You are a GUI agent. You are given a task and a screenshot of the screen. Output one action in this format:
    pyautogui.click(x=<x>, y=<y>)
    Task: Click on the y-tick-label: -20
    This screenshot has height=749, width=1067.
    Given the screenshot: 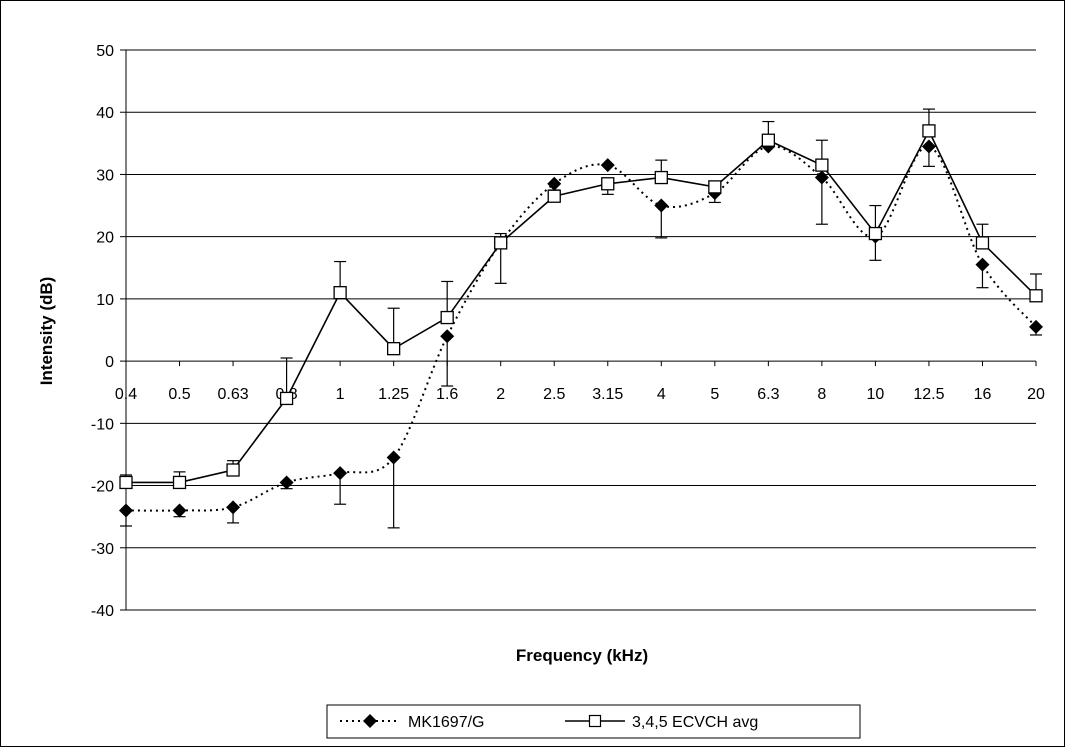 What is the action you would take?
    pyautogui.click(x=102, y=487)
    